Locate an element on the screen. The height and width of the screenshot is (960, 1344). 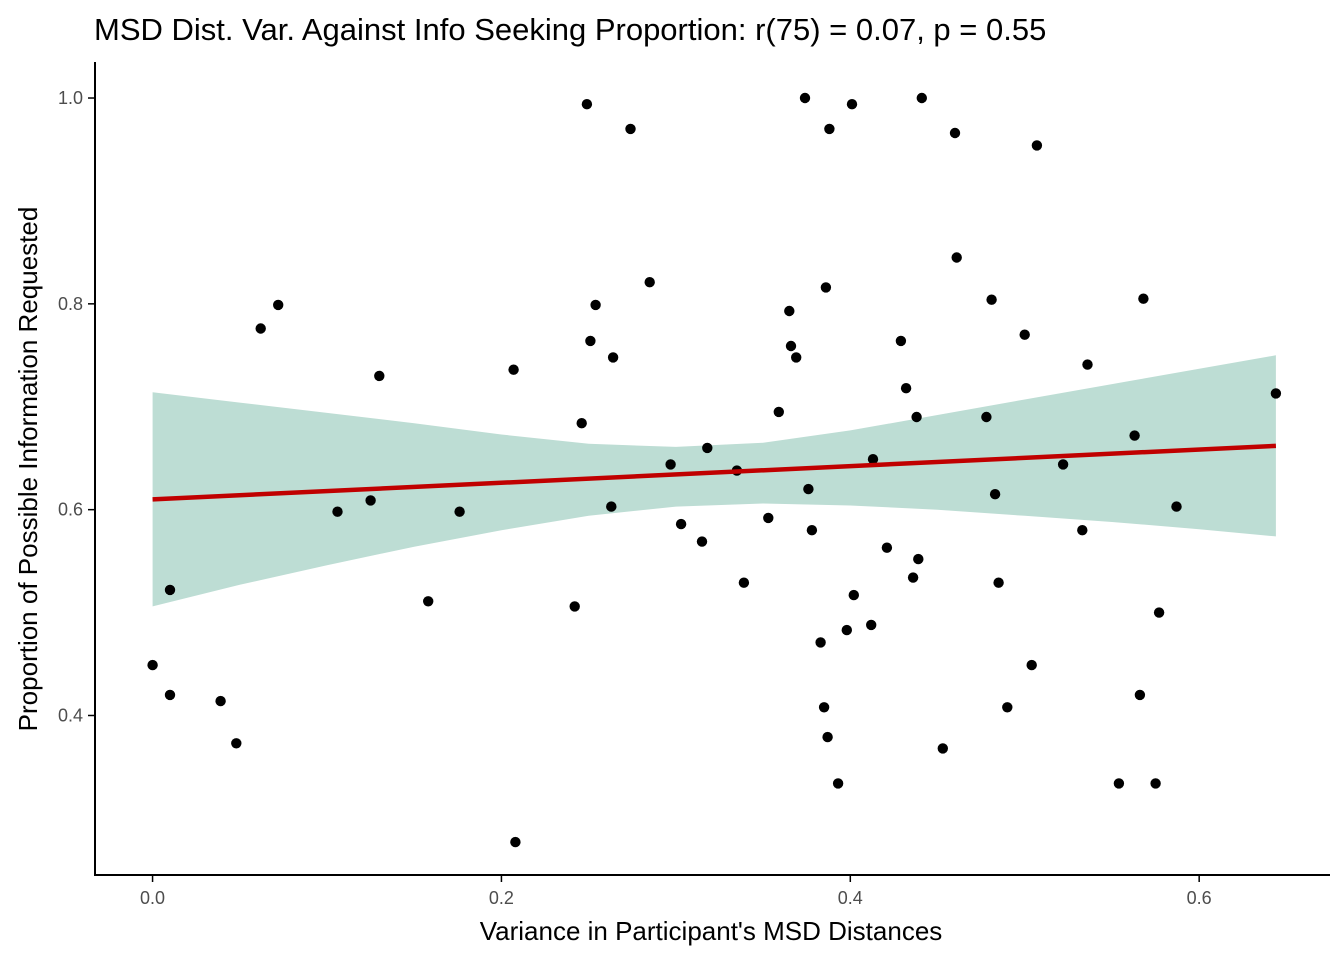
x-axis-ticks: 0.0 0.2 0.4 0.6 is located at coordinates (676, 891).